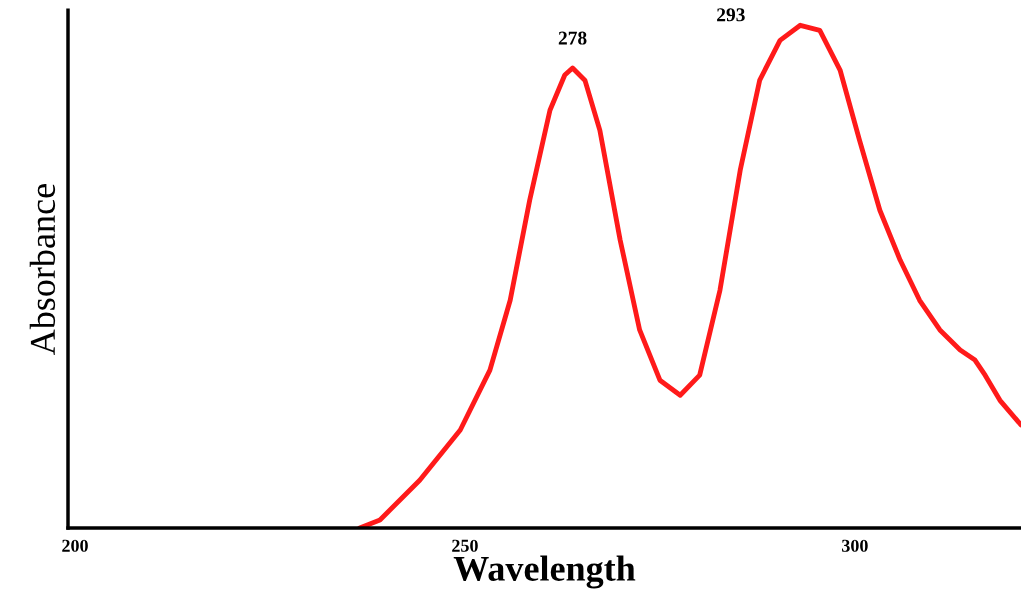  Describe the element at coordinates (731, 15) in the screenshot. I see `annotation: 293` at that location.